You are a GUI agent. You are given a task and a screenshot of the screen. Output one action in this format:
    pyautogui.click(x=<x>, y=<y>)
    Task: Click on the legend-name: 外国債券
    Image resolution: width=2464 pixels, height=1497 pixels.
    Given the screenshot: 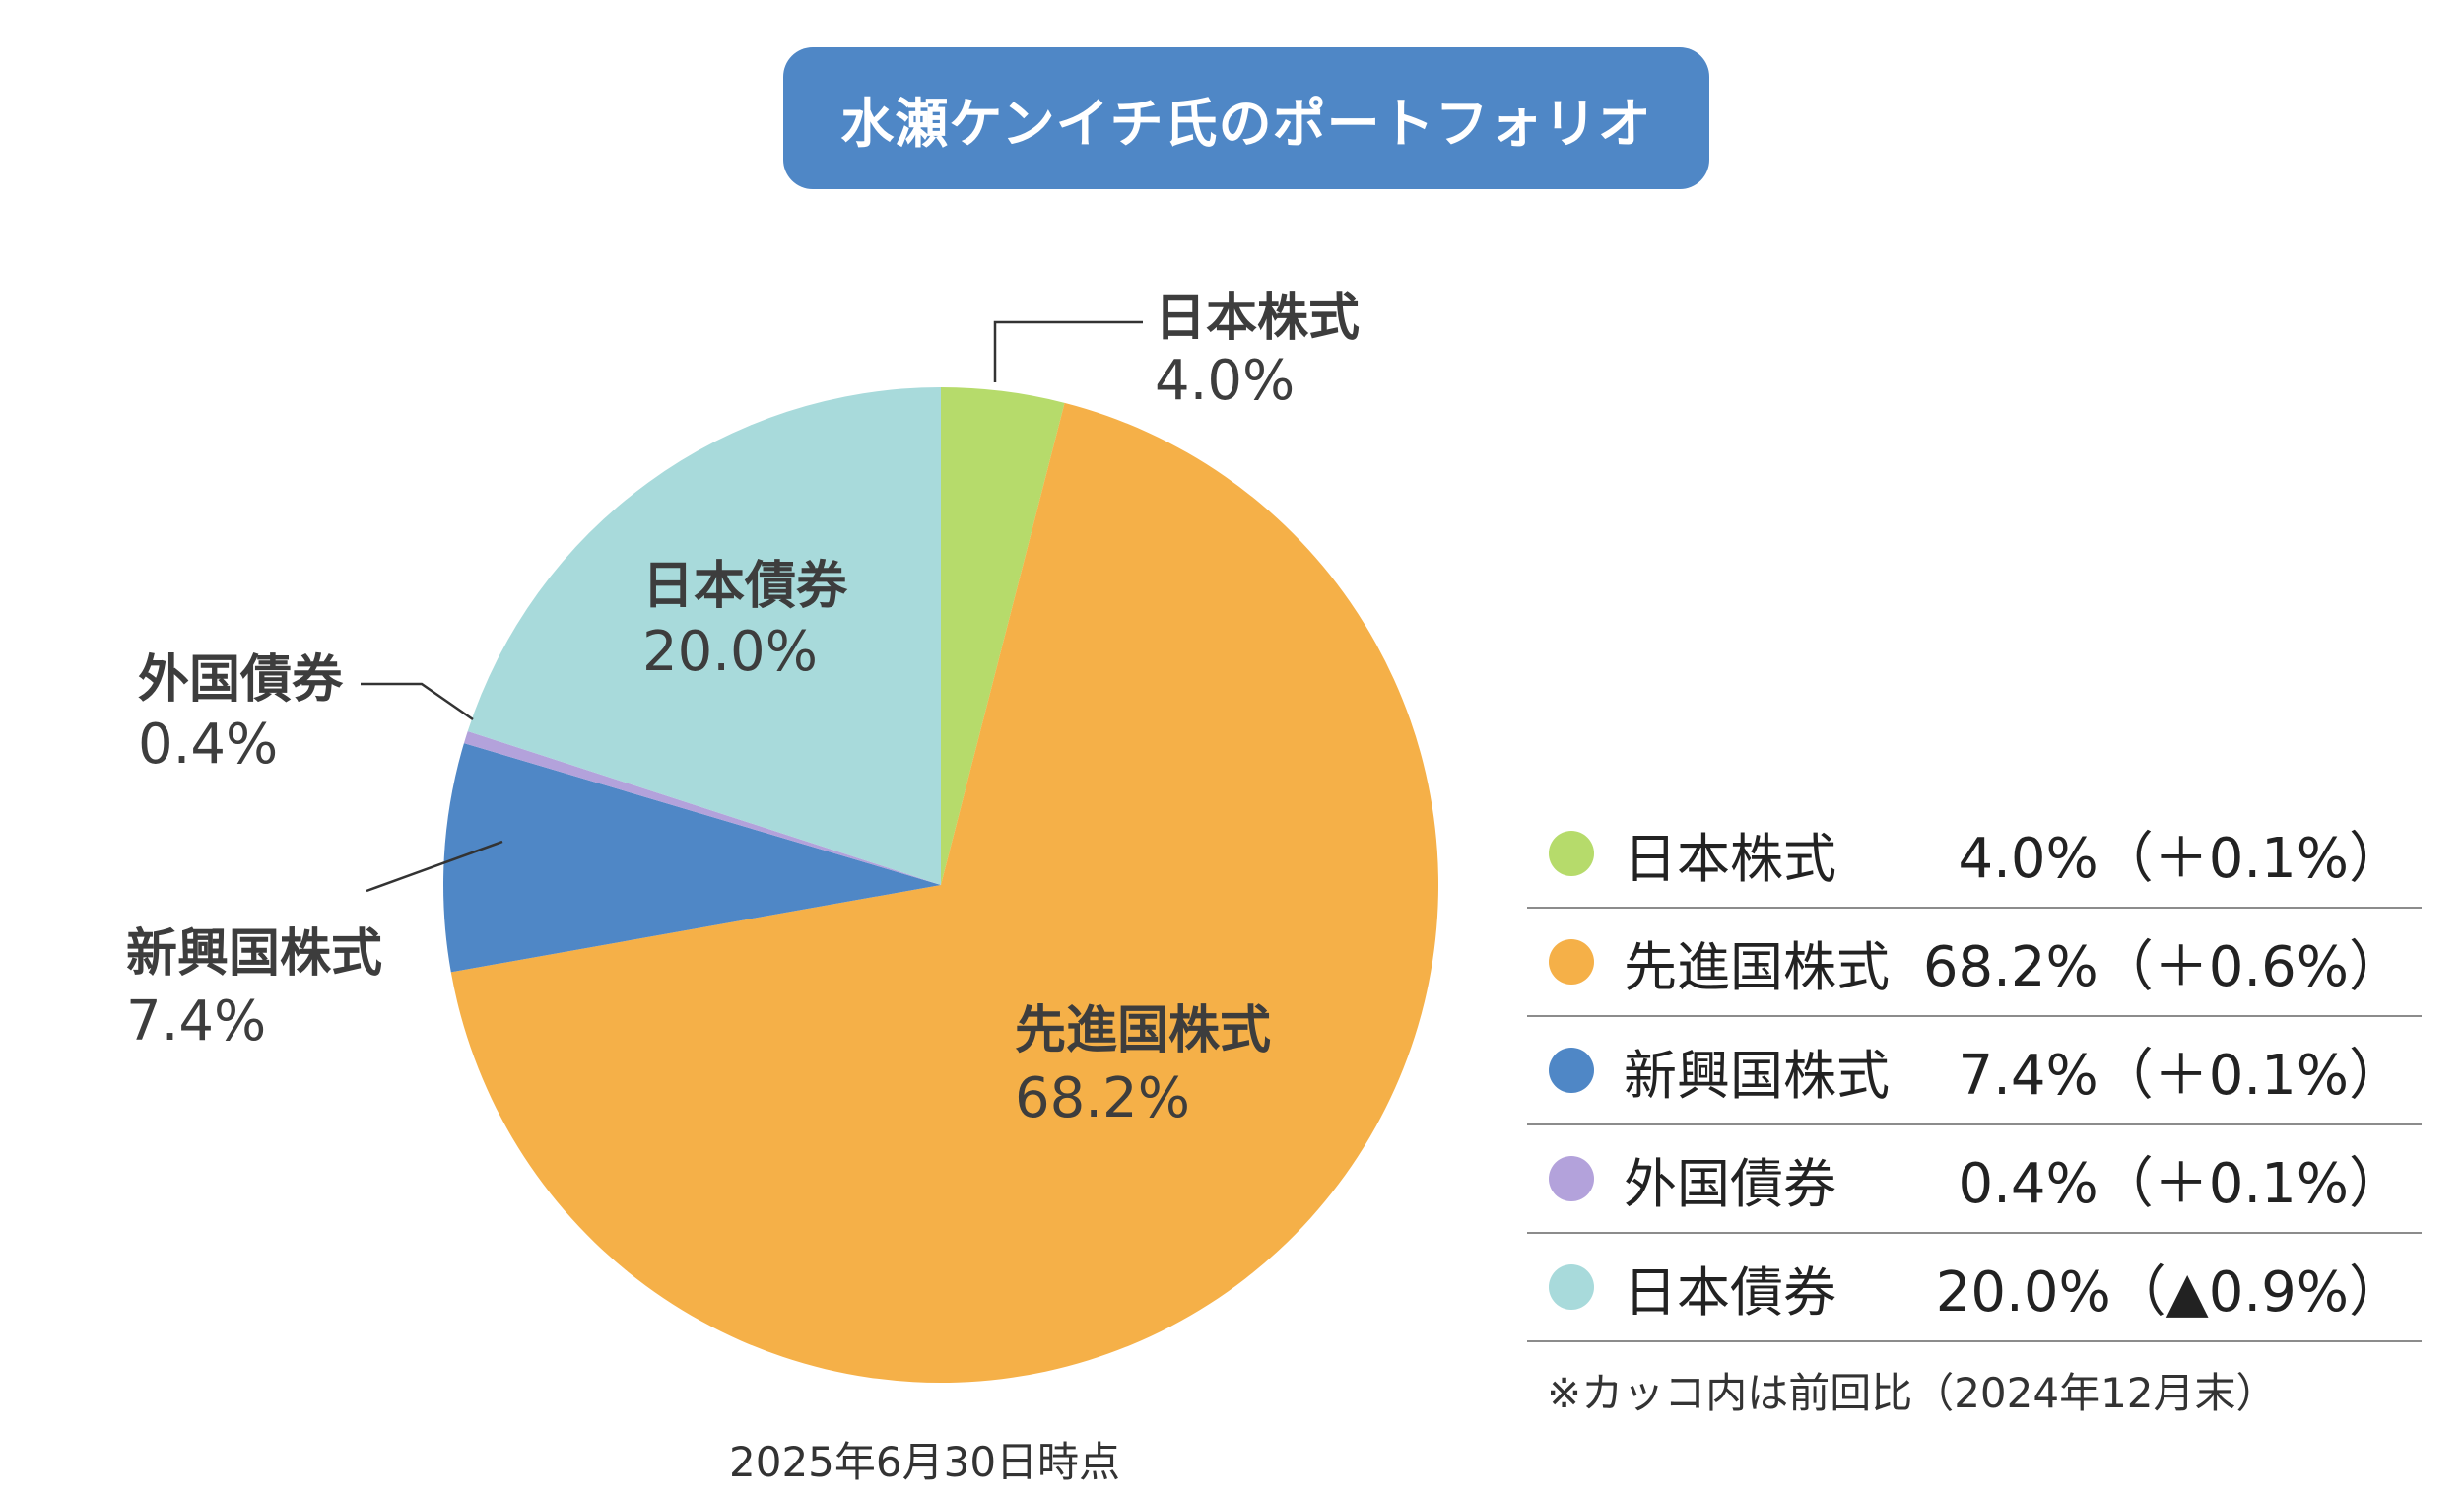 What is the action you would take?
    pyautogui.click(x=1730, y=1183)
    